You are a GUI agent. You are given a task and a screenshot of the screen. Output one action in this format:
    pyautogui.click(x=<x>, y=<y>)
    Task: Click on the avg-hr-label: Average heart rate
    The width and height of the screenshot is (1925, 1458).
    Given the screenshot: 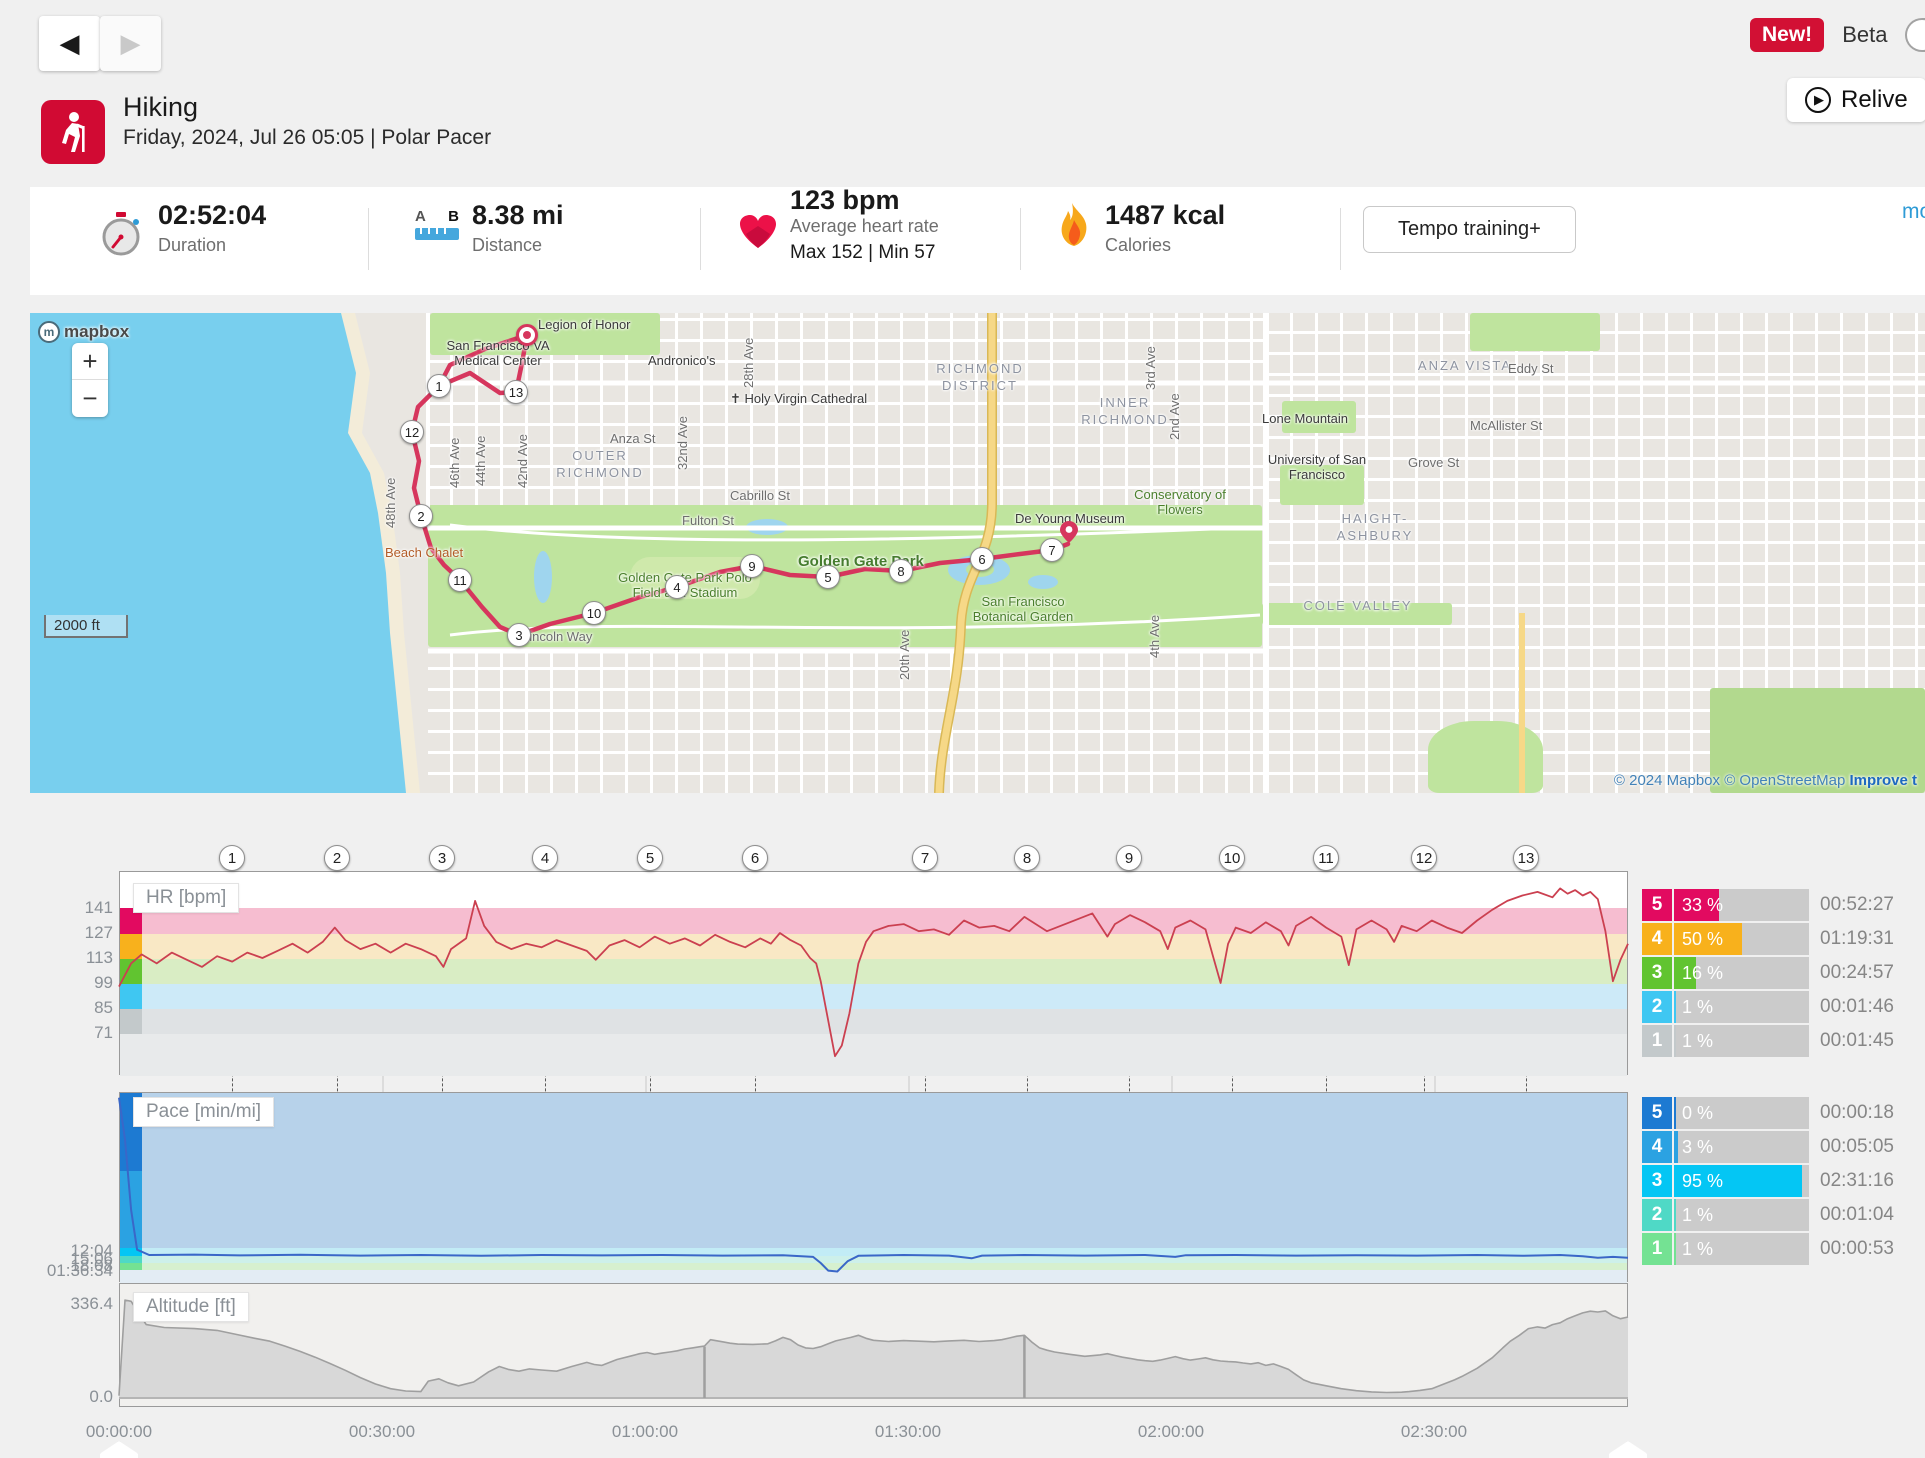 What is the action you would take?
    pyautogui.click(x=864, y=226)
    